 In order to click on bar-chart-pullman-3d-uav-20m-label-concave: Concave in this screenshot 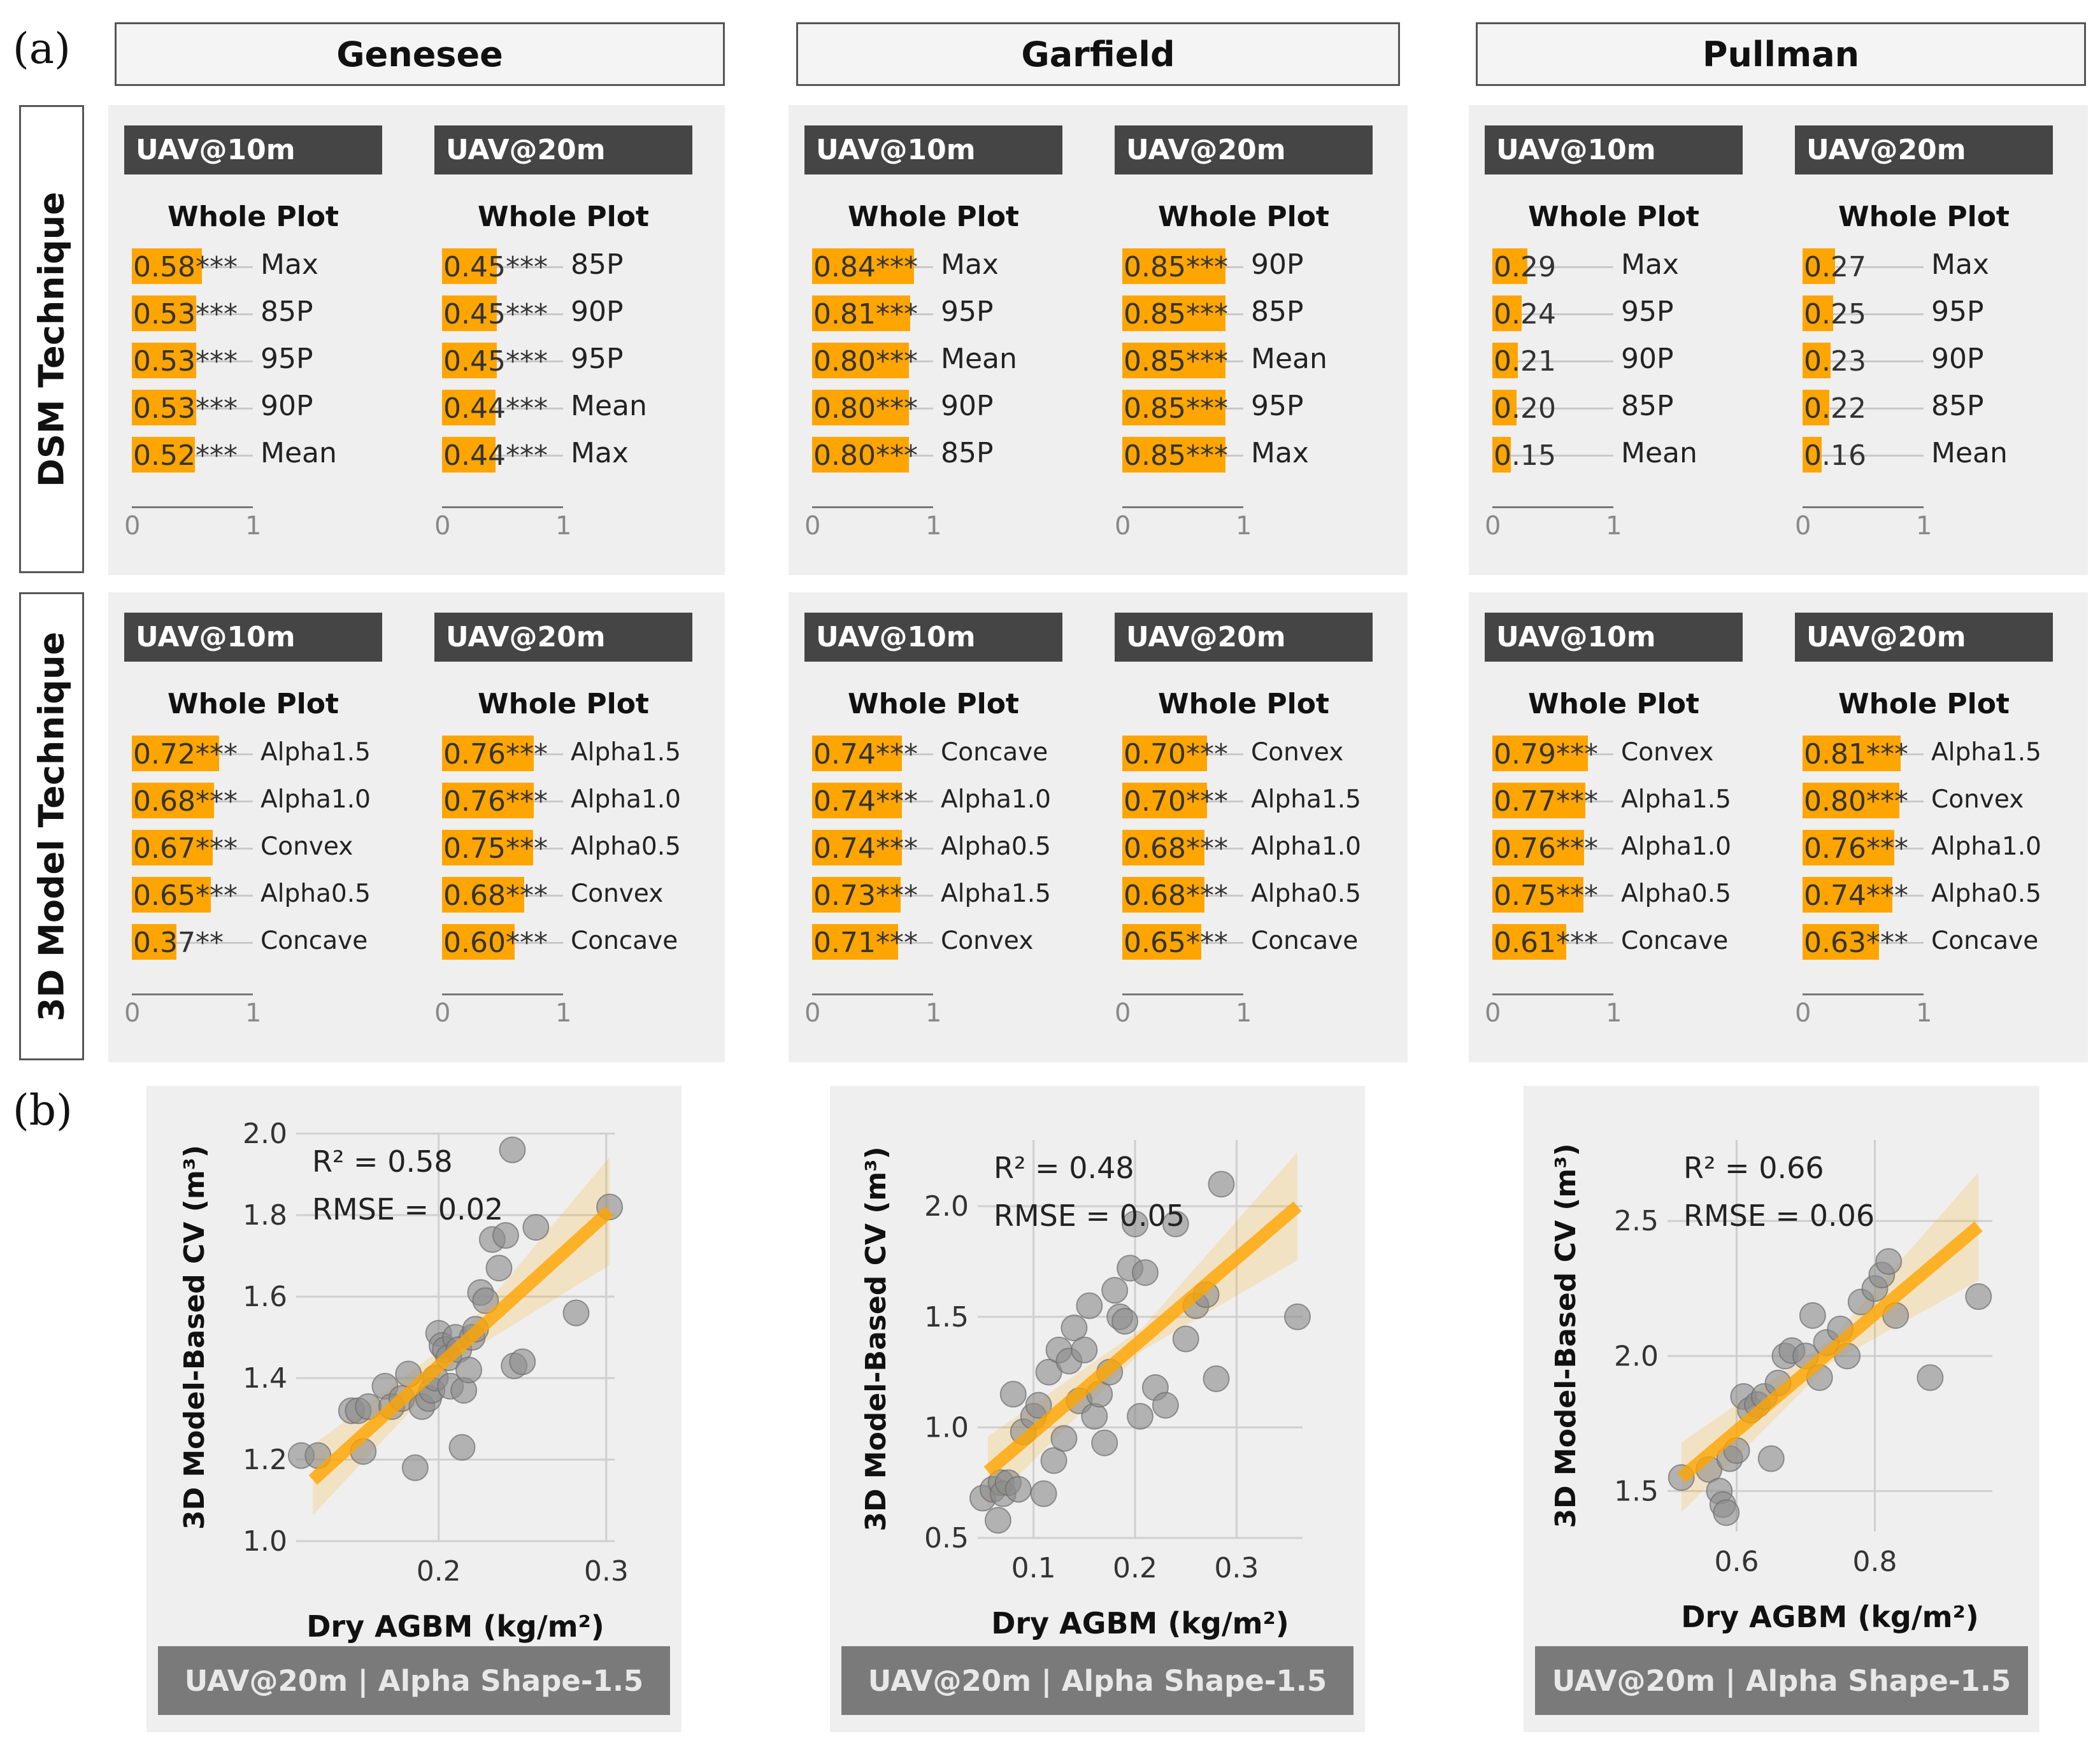, I will do `click(1985, 941)`.